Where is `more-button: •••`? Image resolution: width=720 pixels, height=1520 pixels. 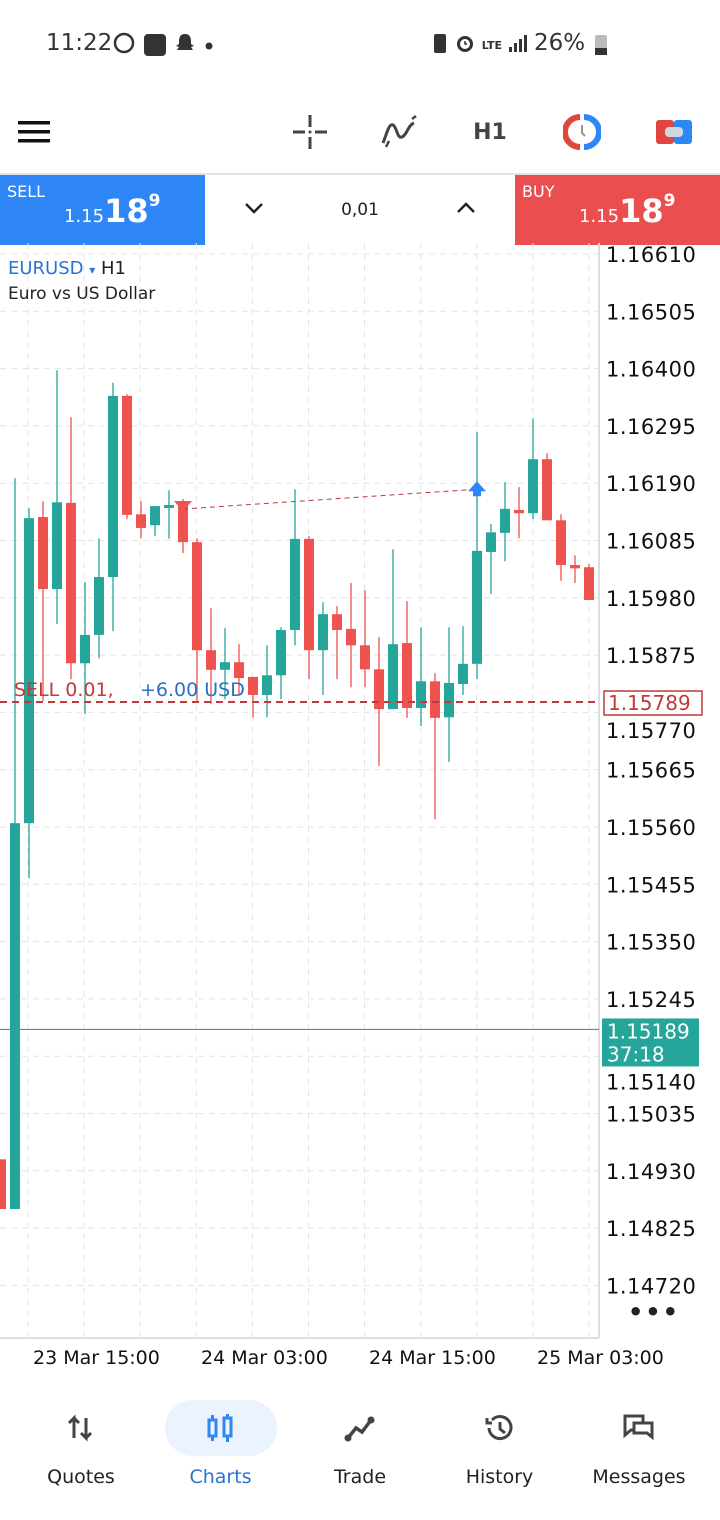 more-button: ••• is located at coordinates (653, 1312).